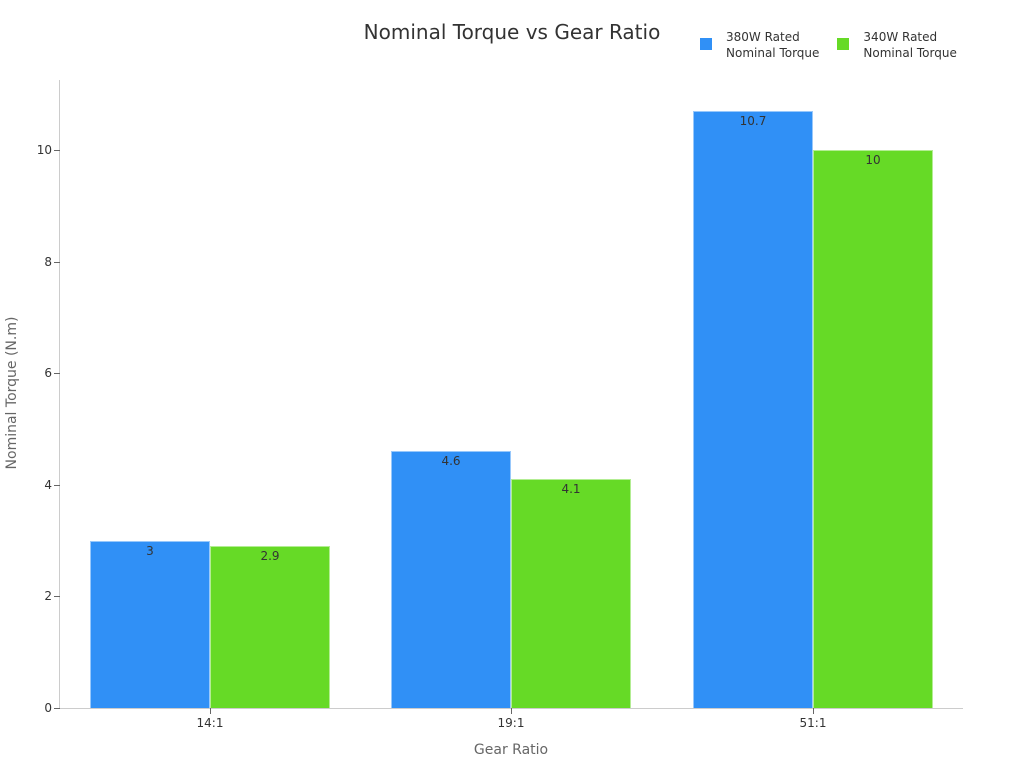 The width and height of the screenshot is (1024, 768). What do you see at coordinates (773, 45) in the screenshot?
I see `legend-label-380w: 380W Rated Nominal Torque` at bounding box center [773, 45].